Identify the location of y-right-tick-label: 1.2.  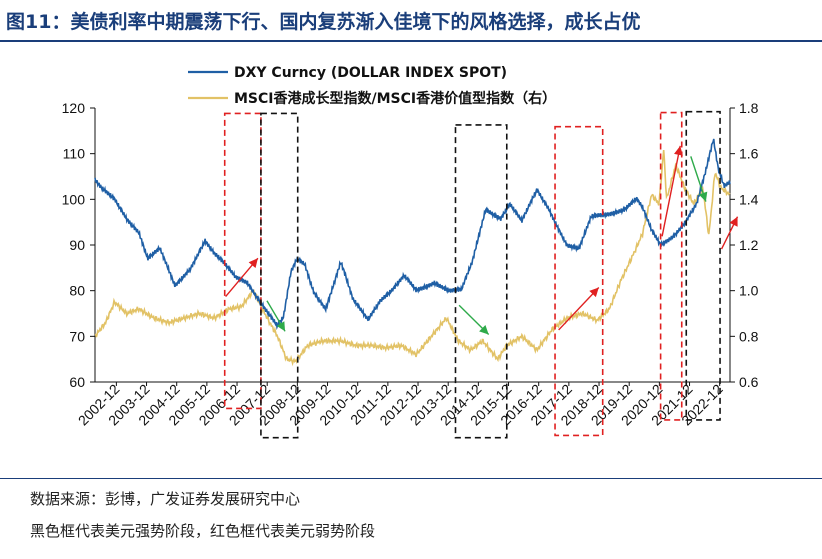
(749, 245).